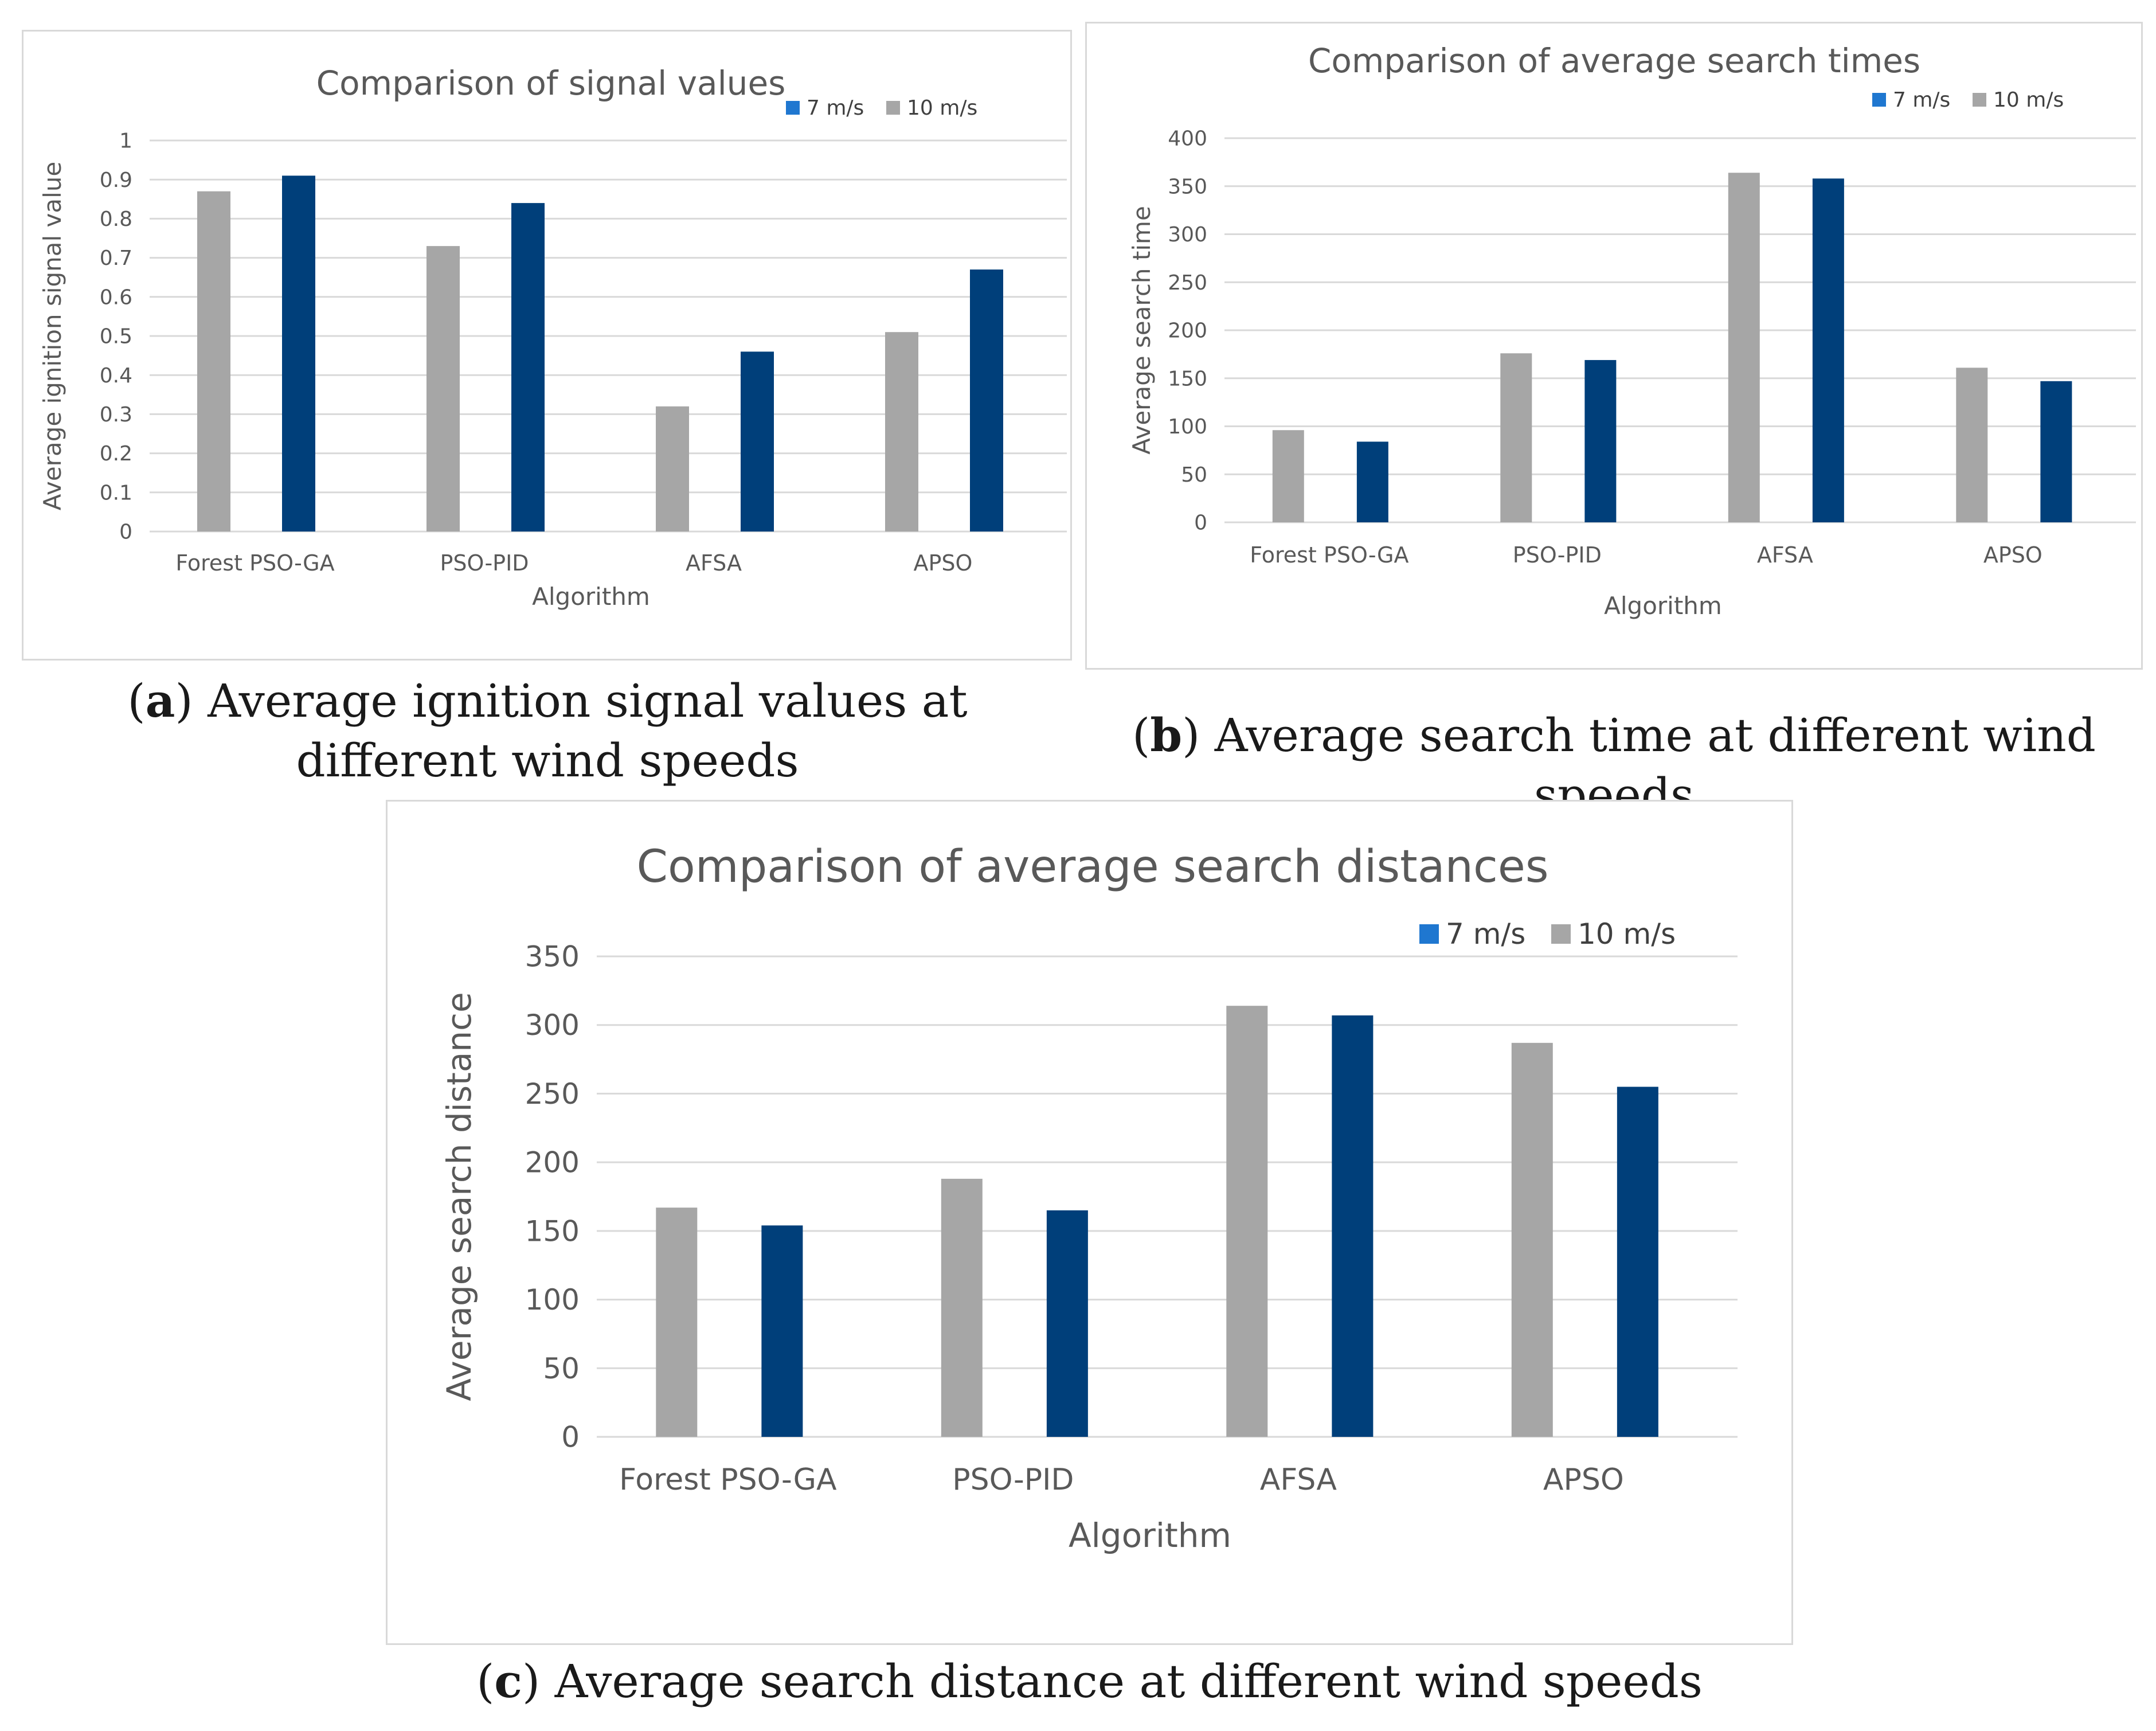  What do you see at coordinates (1166, 735) in the screenshot?
I see `caption-b-letter: b` at bounding box center [1166, 735].